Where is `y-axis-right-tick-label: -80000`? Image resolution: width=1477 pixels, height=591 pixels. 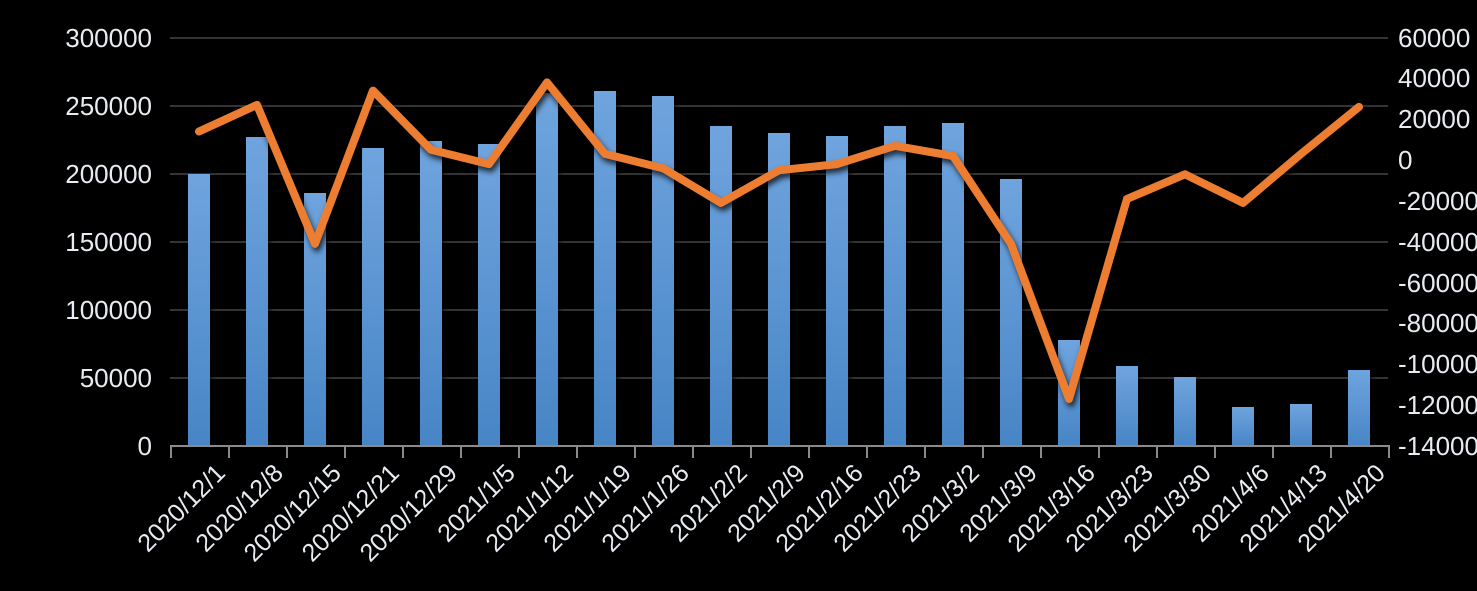 y-axis-right-tick-label: -80000 is located at coordinates (1437, 323).